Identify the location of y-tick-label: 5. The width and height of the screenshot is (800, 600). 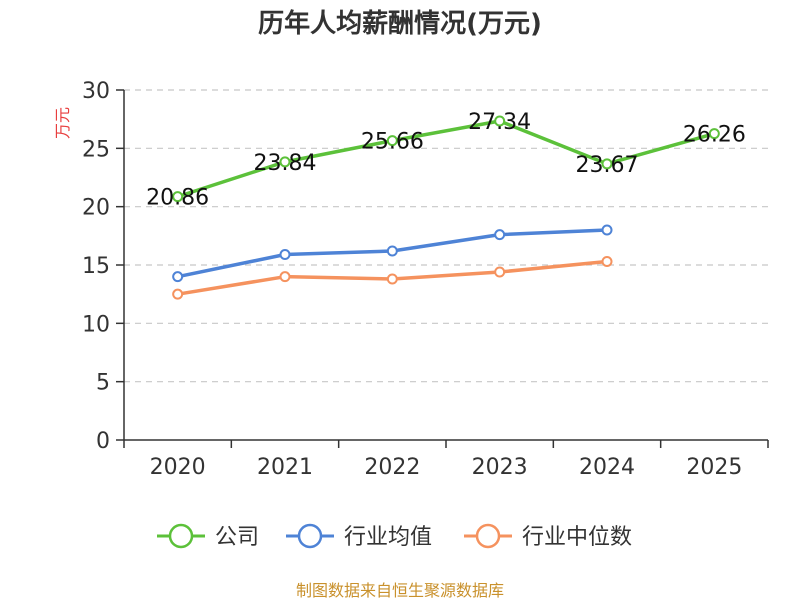
(103, 383).